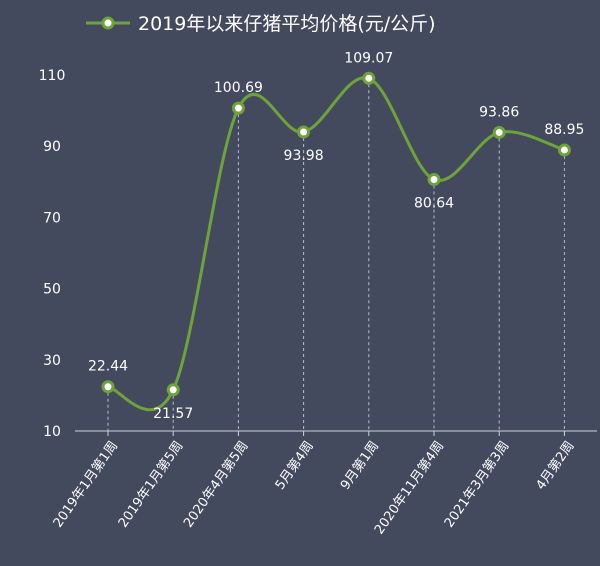 The height and width of the screenshot is (566, 600). I want to click on data-label: 109.07, so click(368, 58).